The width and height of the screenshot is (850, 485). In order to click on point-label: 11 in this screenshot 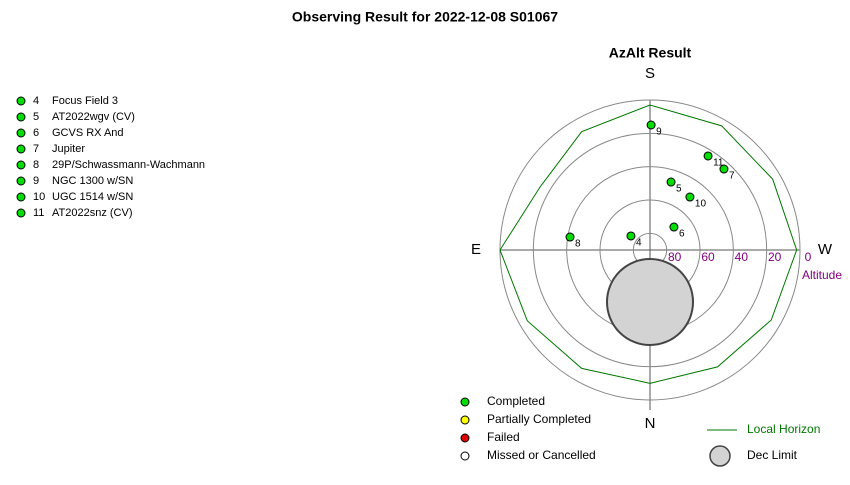, I will do `click(718, 163)`.